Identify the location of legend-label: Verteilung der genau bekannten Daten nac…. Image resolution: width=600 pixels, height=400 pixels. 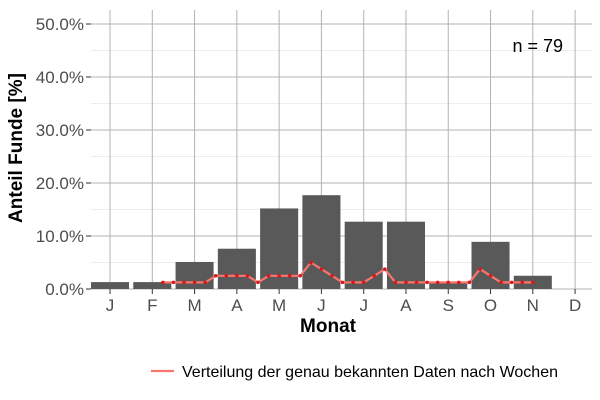
(370, 372).